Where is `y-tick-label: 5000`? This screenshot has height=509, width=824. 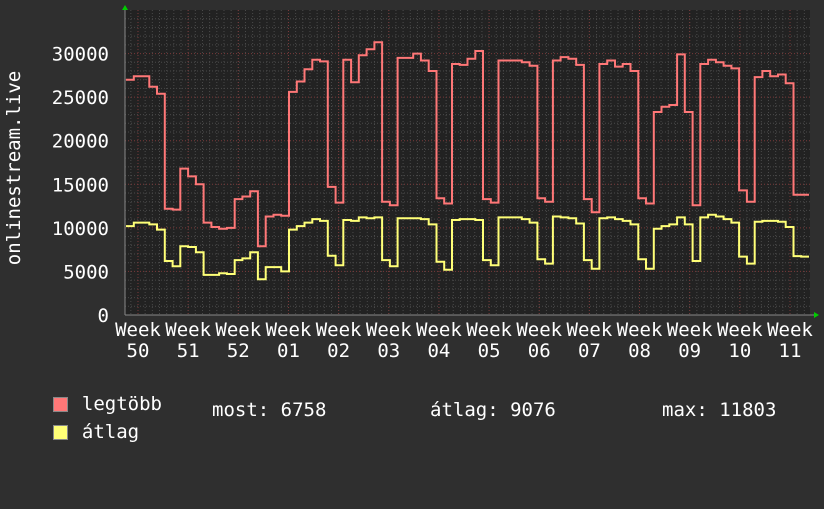 y-tick-label: 5000 is located at coordinates (86, 272).